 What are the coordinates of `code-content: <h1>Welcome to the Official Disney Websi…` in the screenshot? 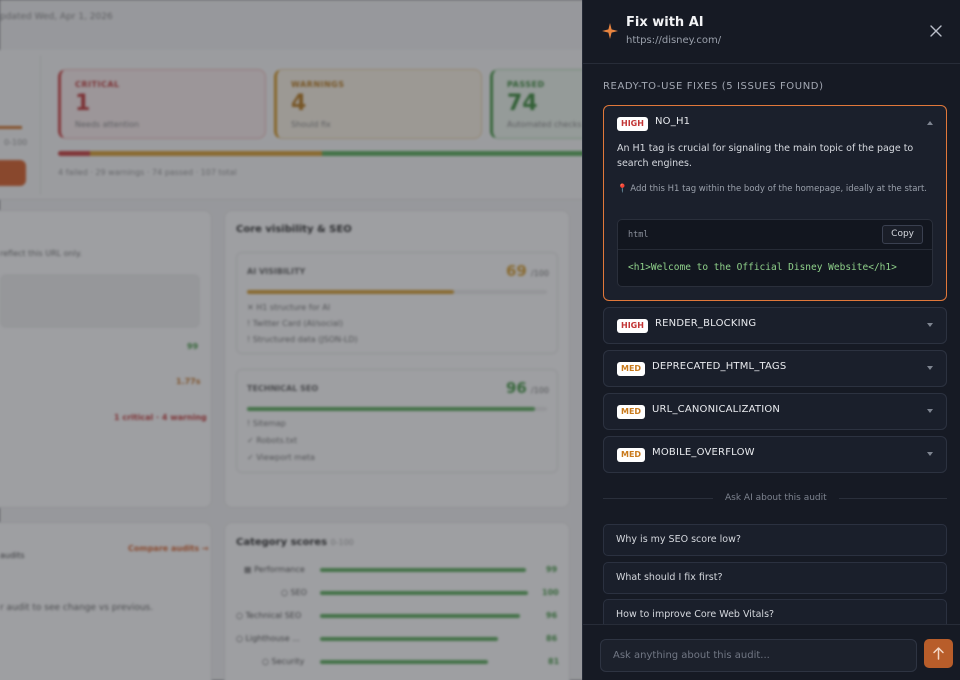 It's located at (762, 267).